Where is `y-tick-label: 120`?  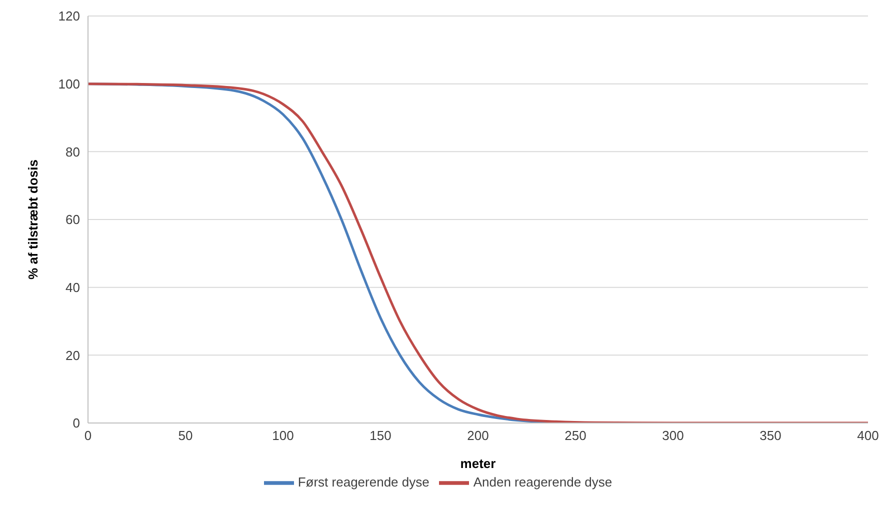
y-tick-label: 120 is located at coordinates (69, 16).